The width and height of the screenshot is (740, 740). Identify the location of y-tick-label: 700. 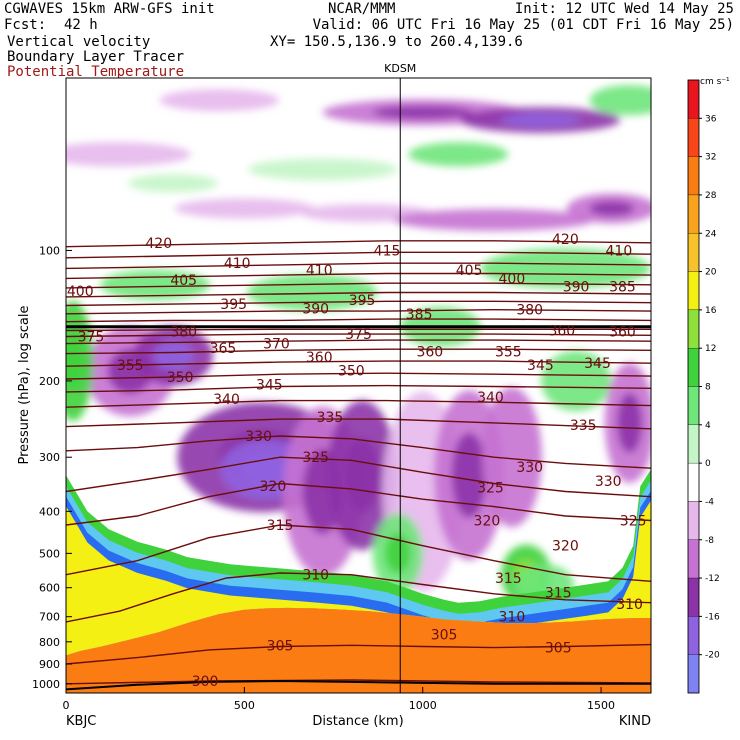
(49, 617).